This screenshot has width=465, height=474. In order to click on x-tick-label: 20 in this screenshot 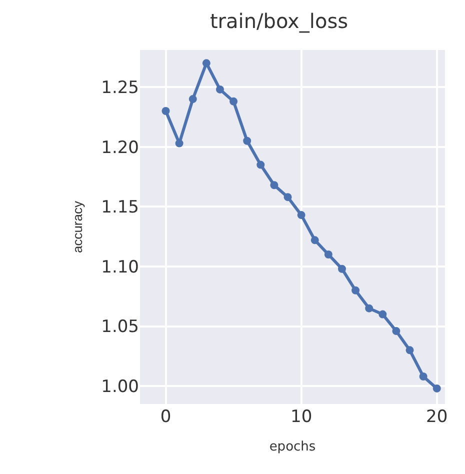, I will do `click(437, 417)`.